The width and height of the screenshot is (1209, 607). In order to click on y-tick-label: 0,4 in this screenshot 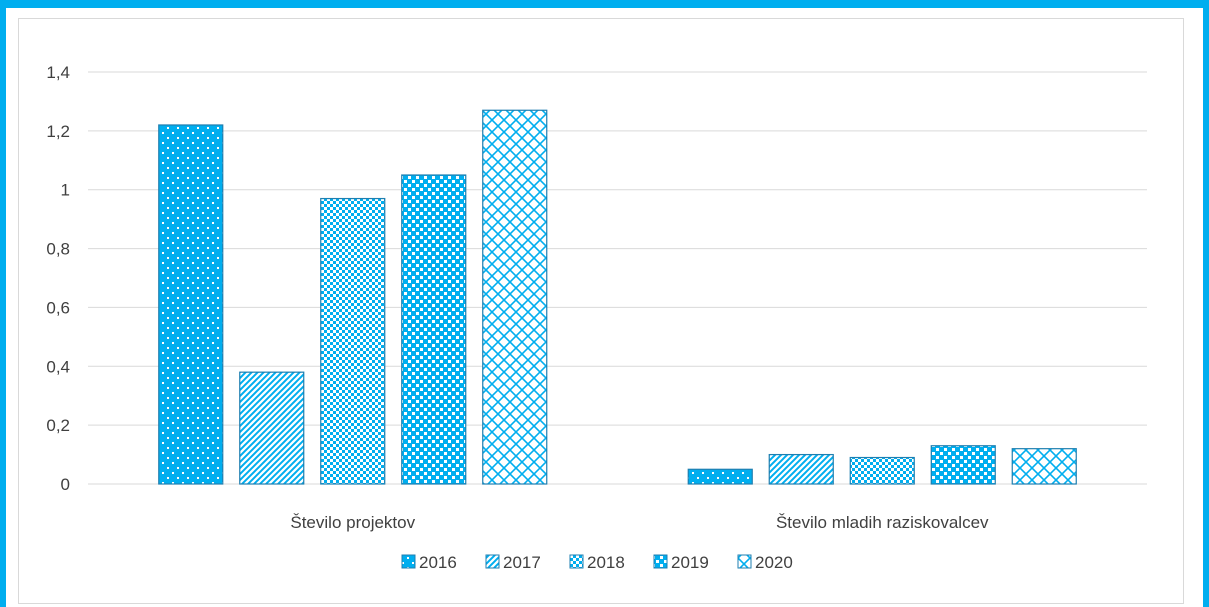, I will do `click(58, 366)`.